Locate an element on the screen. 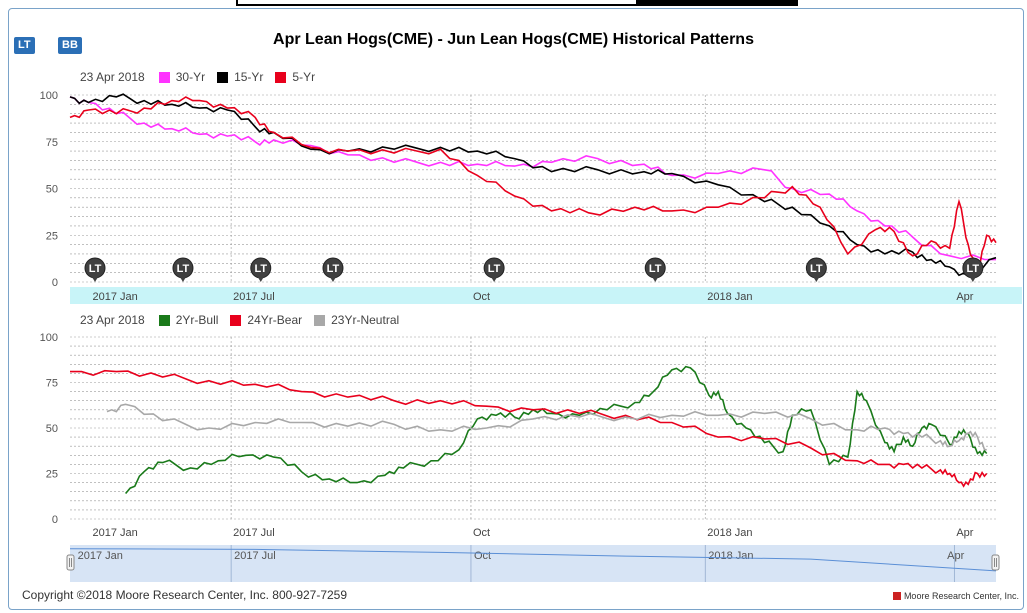  navigator-label: 2017 Jan is located at coordinates (100, 556).